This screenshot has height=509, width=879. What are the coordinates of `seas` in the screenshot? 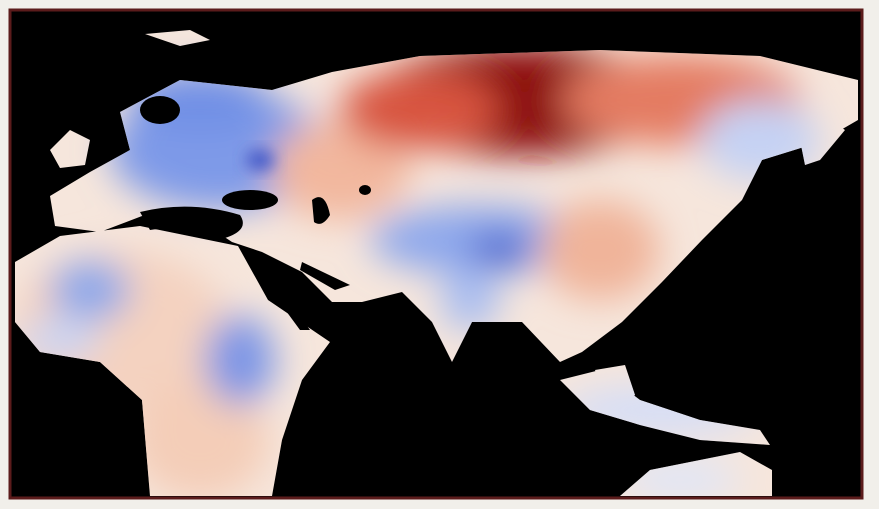 It's located at (255, 213).